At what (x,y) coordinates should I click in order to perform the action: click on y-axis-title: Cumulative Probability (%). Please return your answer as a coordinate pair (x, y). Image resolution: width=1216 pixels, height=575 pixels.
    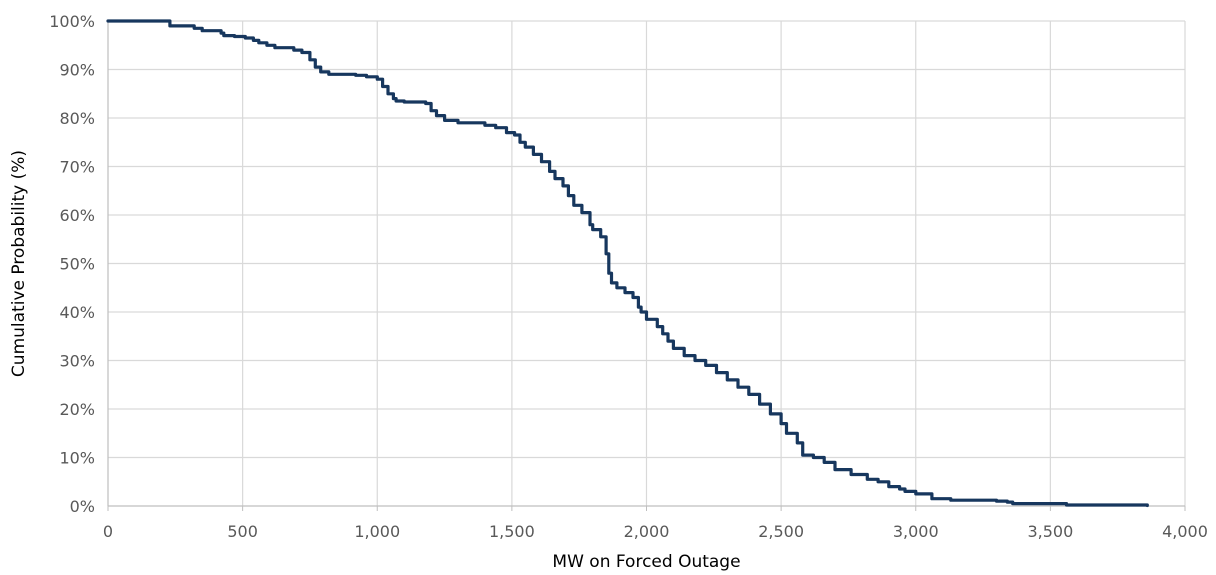
    Looking at the image, I should click on (19, 263).